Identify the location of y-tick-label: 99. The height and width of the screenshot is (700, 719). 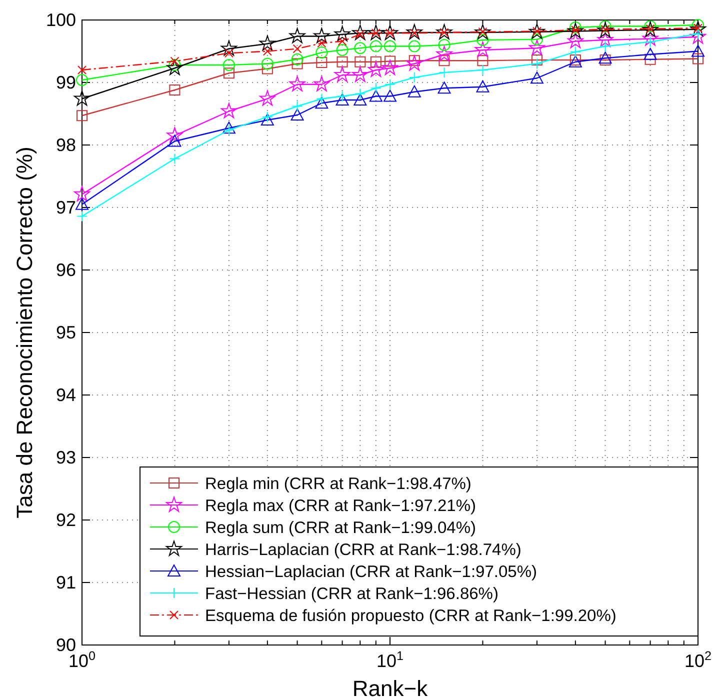
(66, 82).